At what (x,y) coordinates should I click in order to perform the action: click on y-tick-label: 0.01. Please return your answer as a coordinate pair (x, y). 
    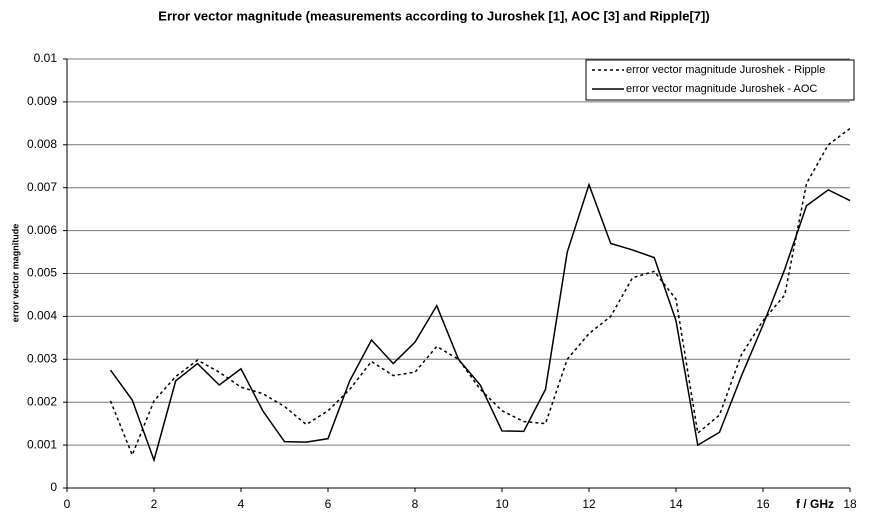
    Looking at the image, I should click on (46, 58).